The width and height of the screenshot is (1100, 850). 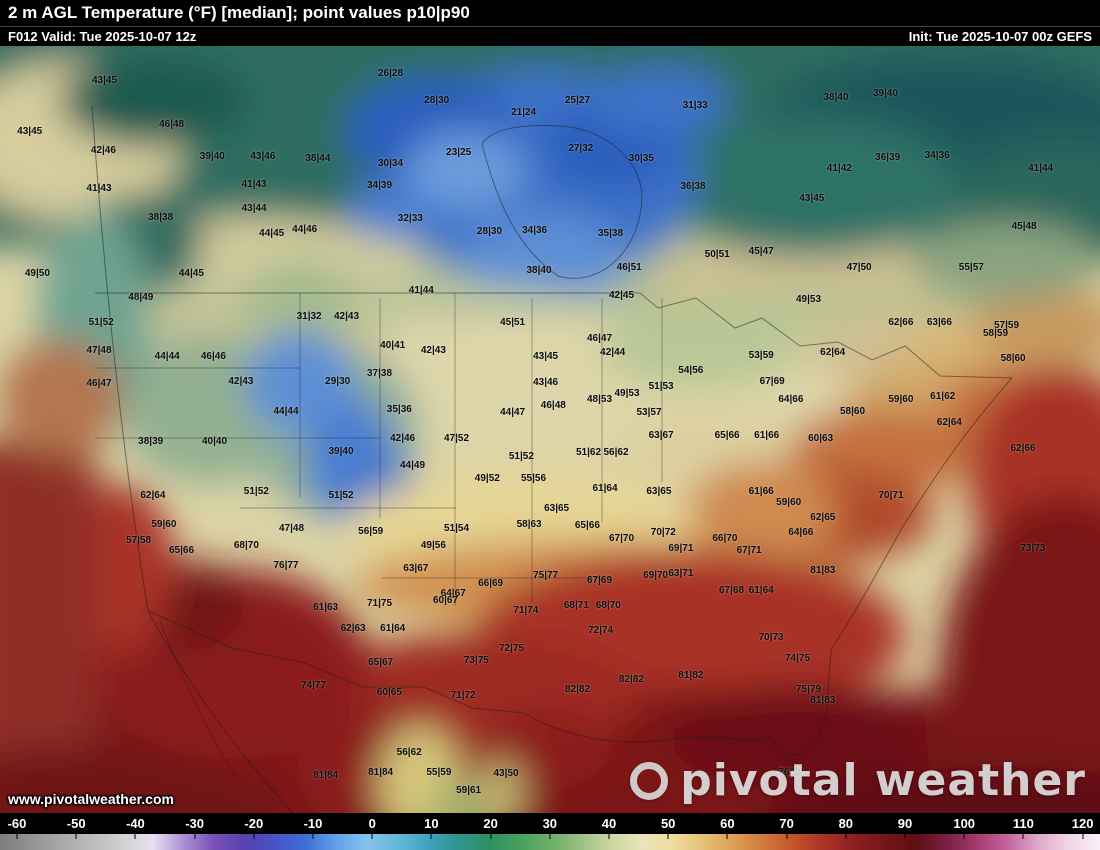 What do you see at coordinates (459, 152) in the screenshot?
I see `point-value-label: 23|25` at bounding box center [459, 152].